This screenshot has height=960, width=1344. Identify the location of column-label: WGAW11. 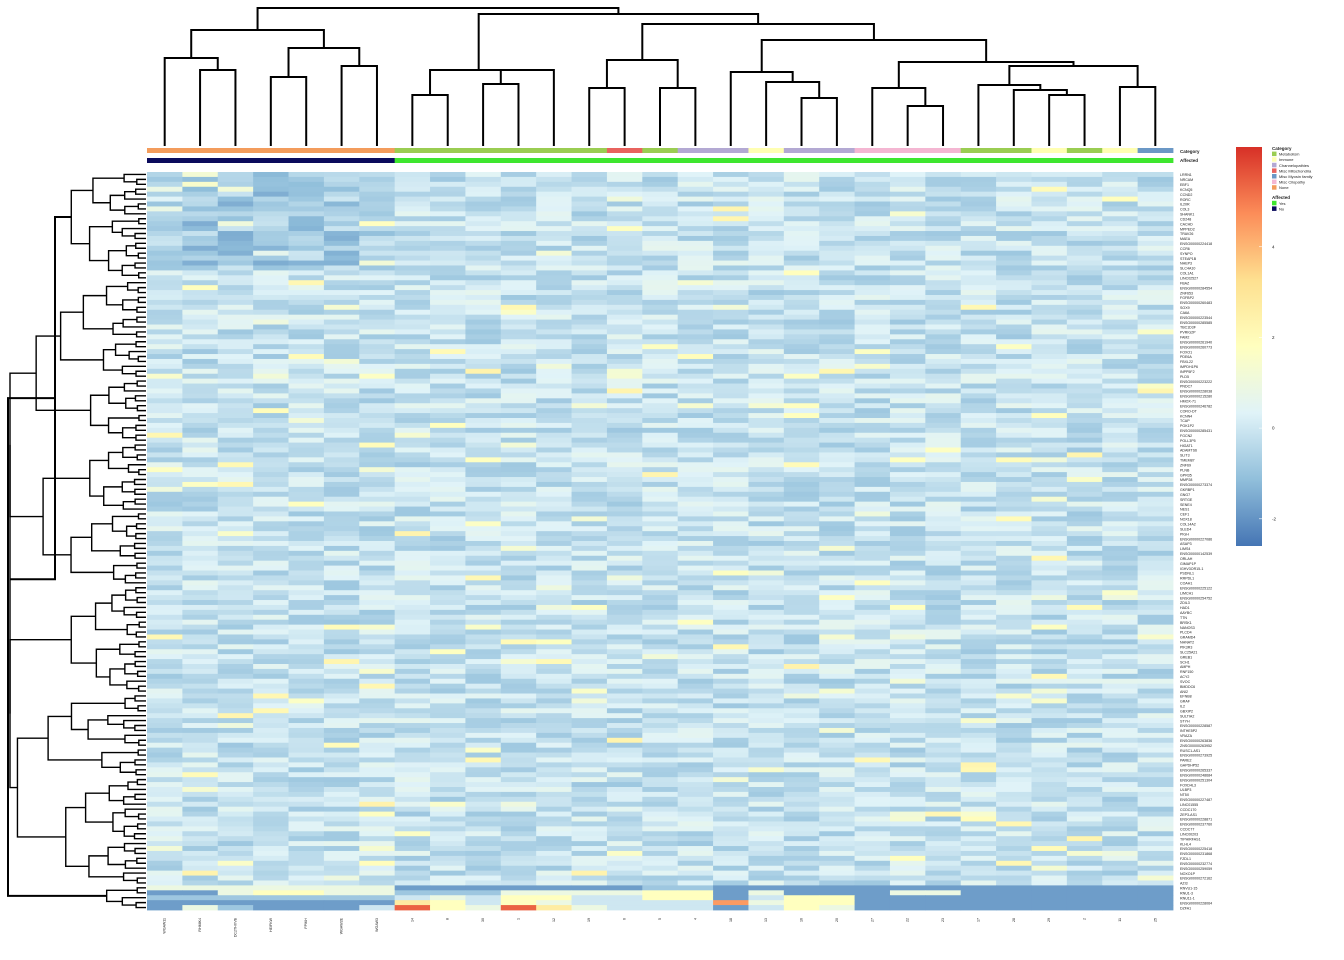
(165, 926).